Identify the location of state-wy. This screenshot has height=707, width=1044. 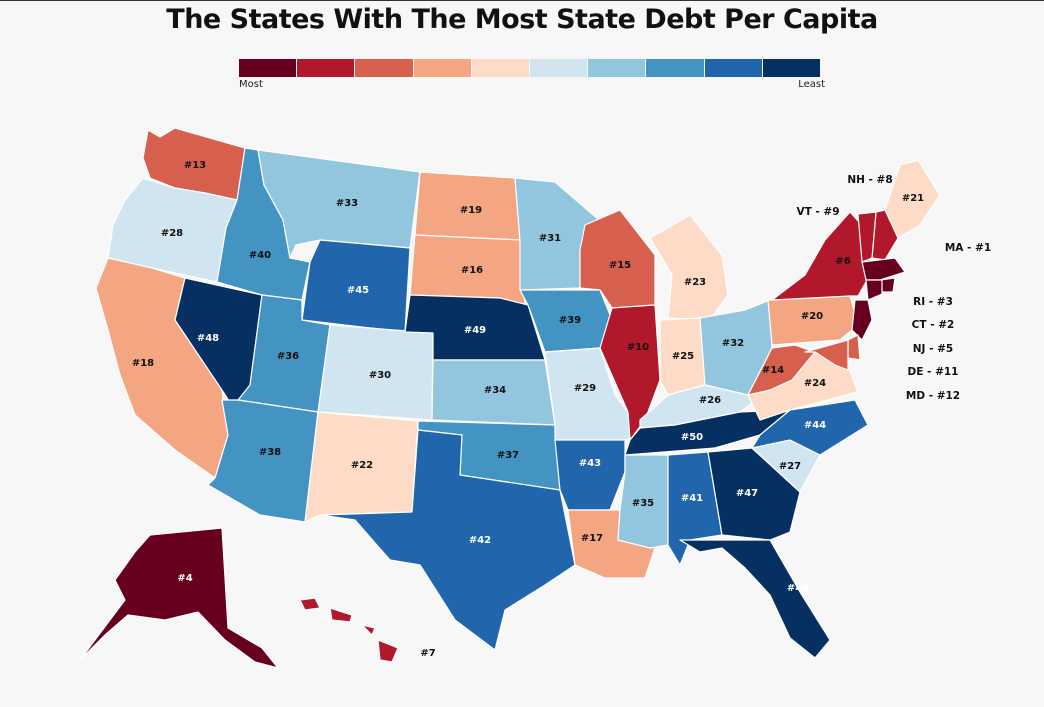
(356, 286).